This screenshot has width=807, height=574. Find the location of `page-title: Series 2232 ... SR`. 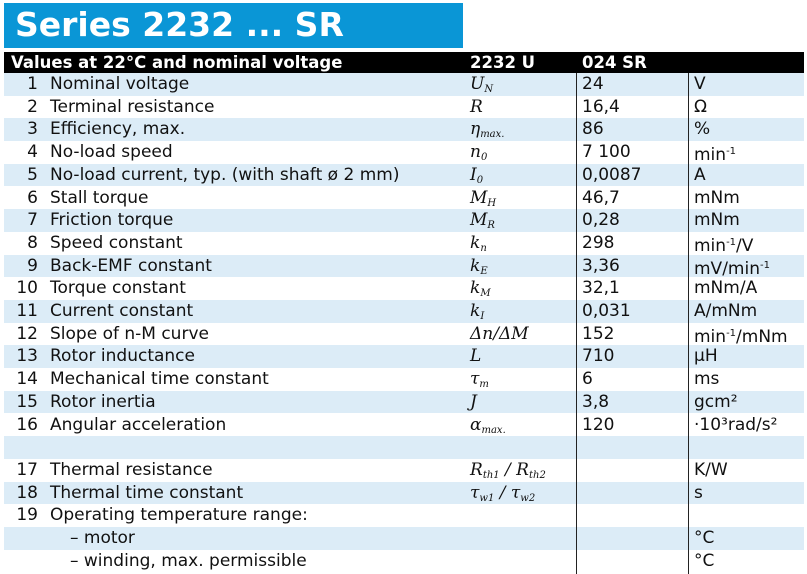

page-title: Series 2232 ... SR is located at coordinates (179, 24).